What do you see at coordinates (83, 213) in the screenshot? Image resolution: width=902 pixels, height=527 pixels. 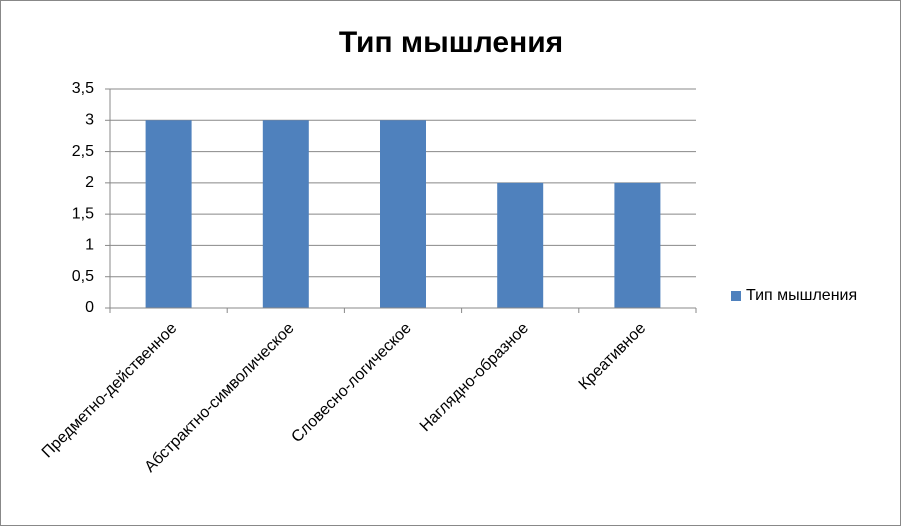 I see `y-tick-label: 1,5` at bounding box center [83, 213].